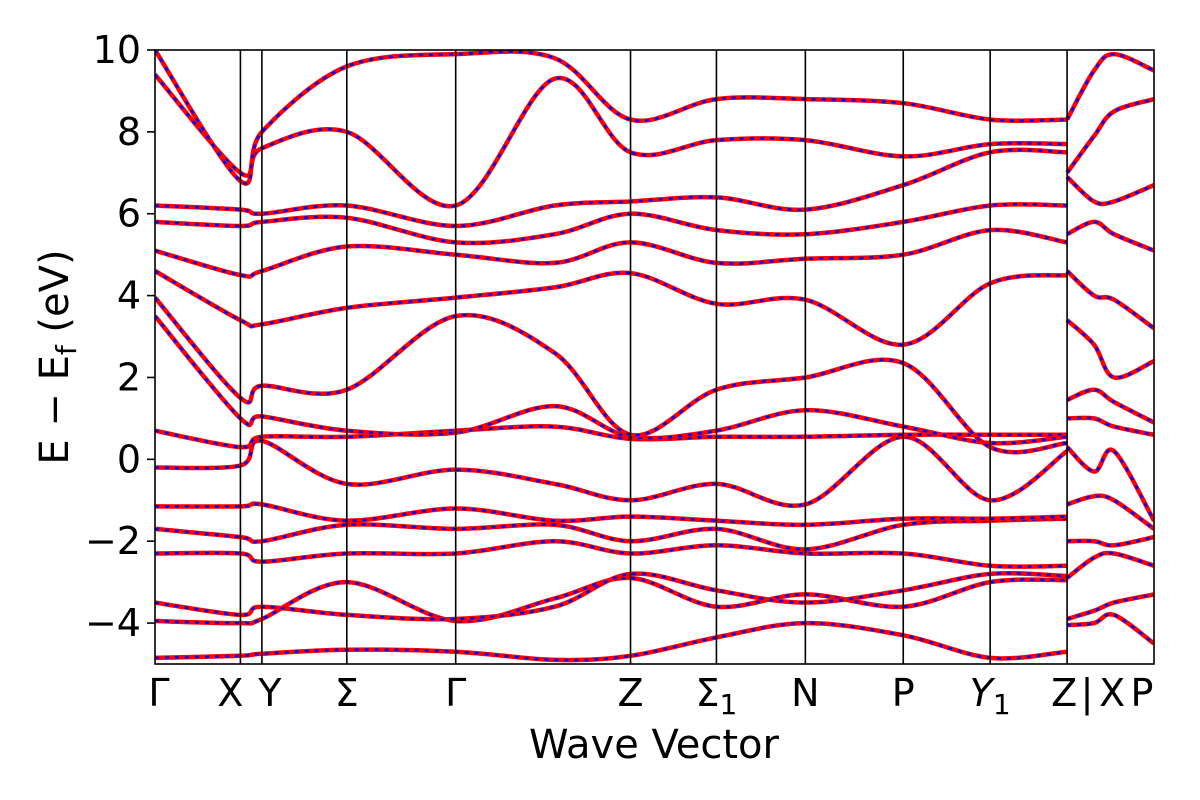  What do you see at coordinates (1087, 693) in the screenshot?
I see `x-tick-label: |` at bounding box center [1087, 693].